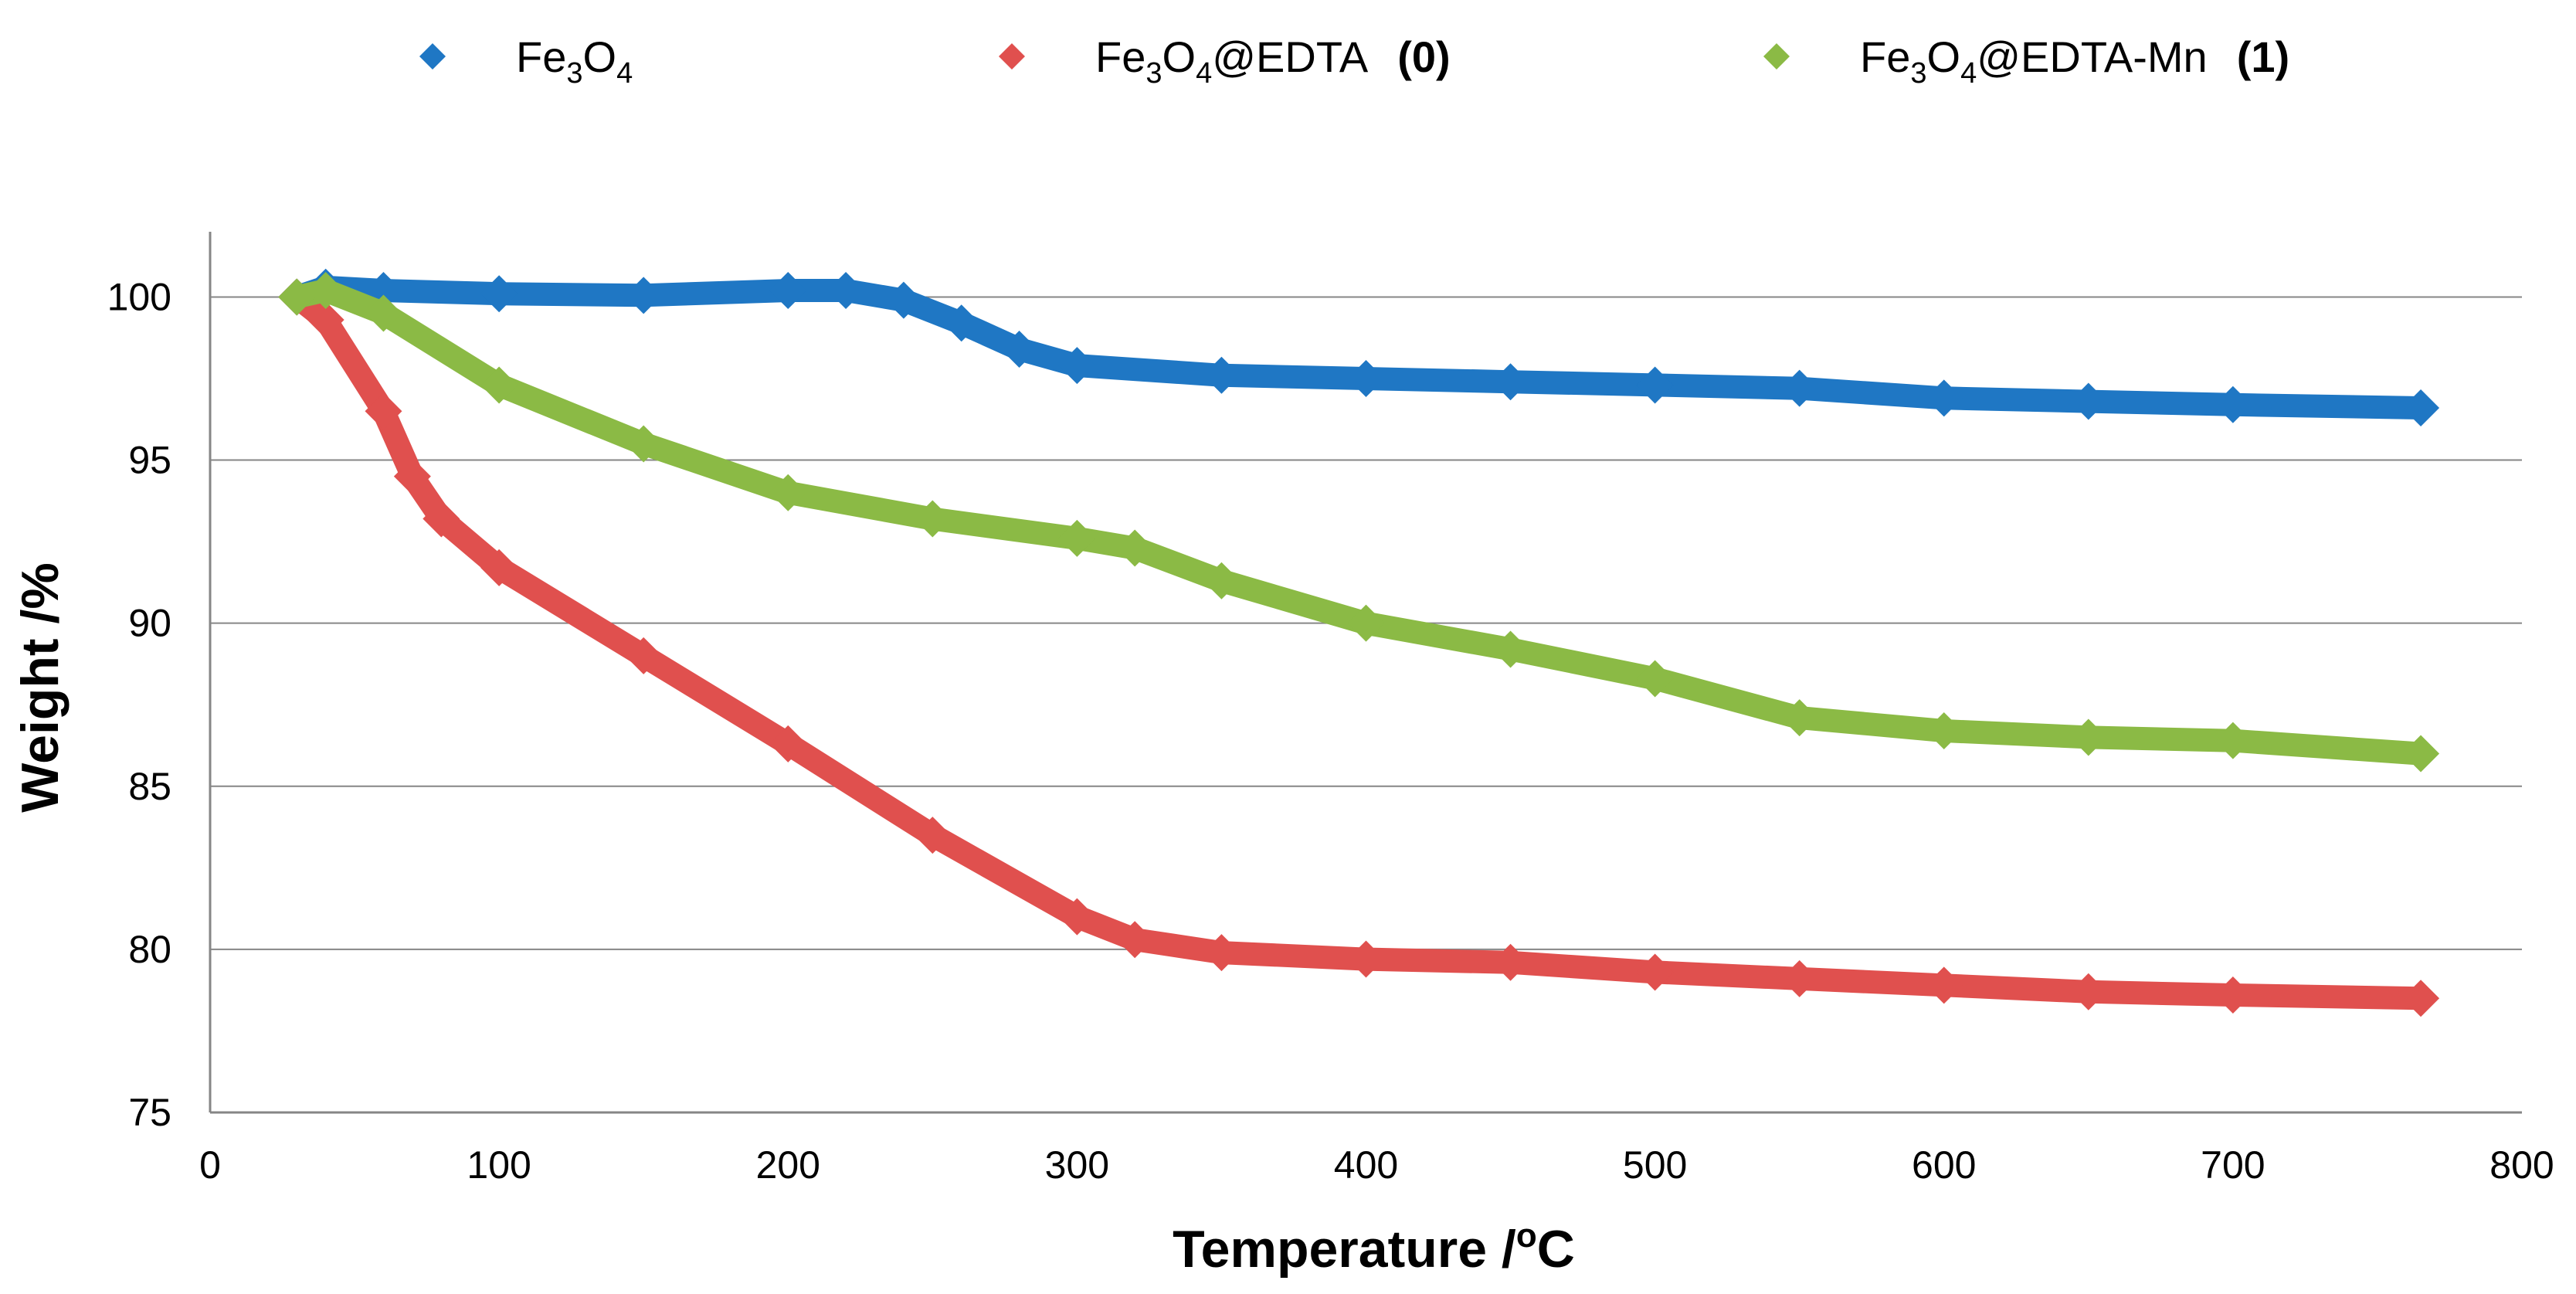 The image size is (2576, 1294). Describe the element at coordinates (1273, 61) in the screenshot. I see `legend-label: Fe3O4@EDTA (0)` at that location.